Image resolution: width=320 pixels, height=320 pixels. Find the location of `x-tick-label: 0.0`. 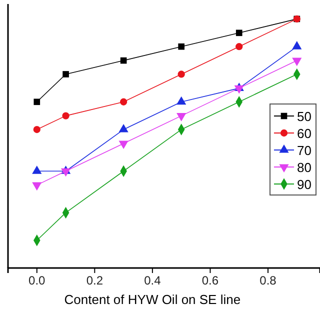

x-tick-label: 0.0 is located at coordinates (37, 281).